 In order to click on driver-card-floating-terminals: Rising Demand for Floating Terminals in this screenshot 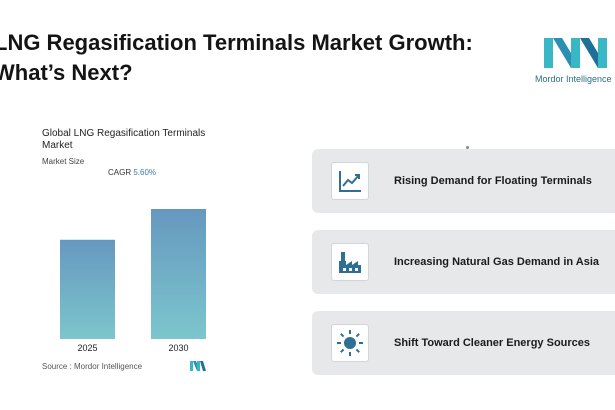, I will do `click(463, 181)`.